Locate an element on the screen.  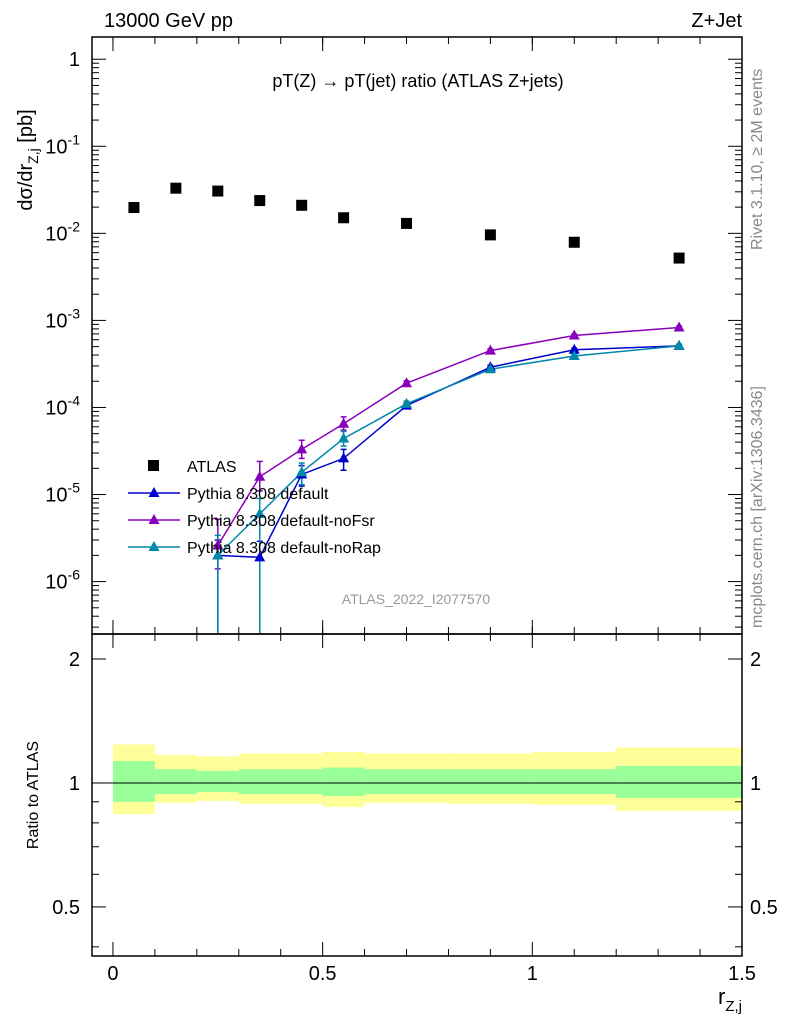
ratio-y-tick-label: 2 is located at coordinates (74, 660).